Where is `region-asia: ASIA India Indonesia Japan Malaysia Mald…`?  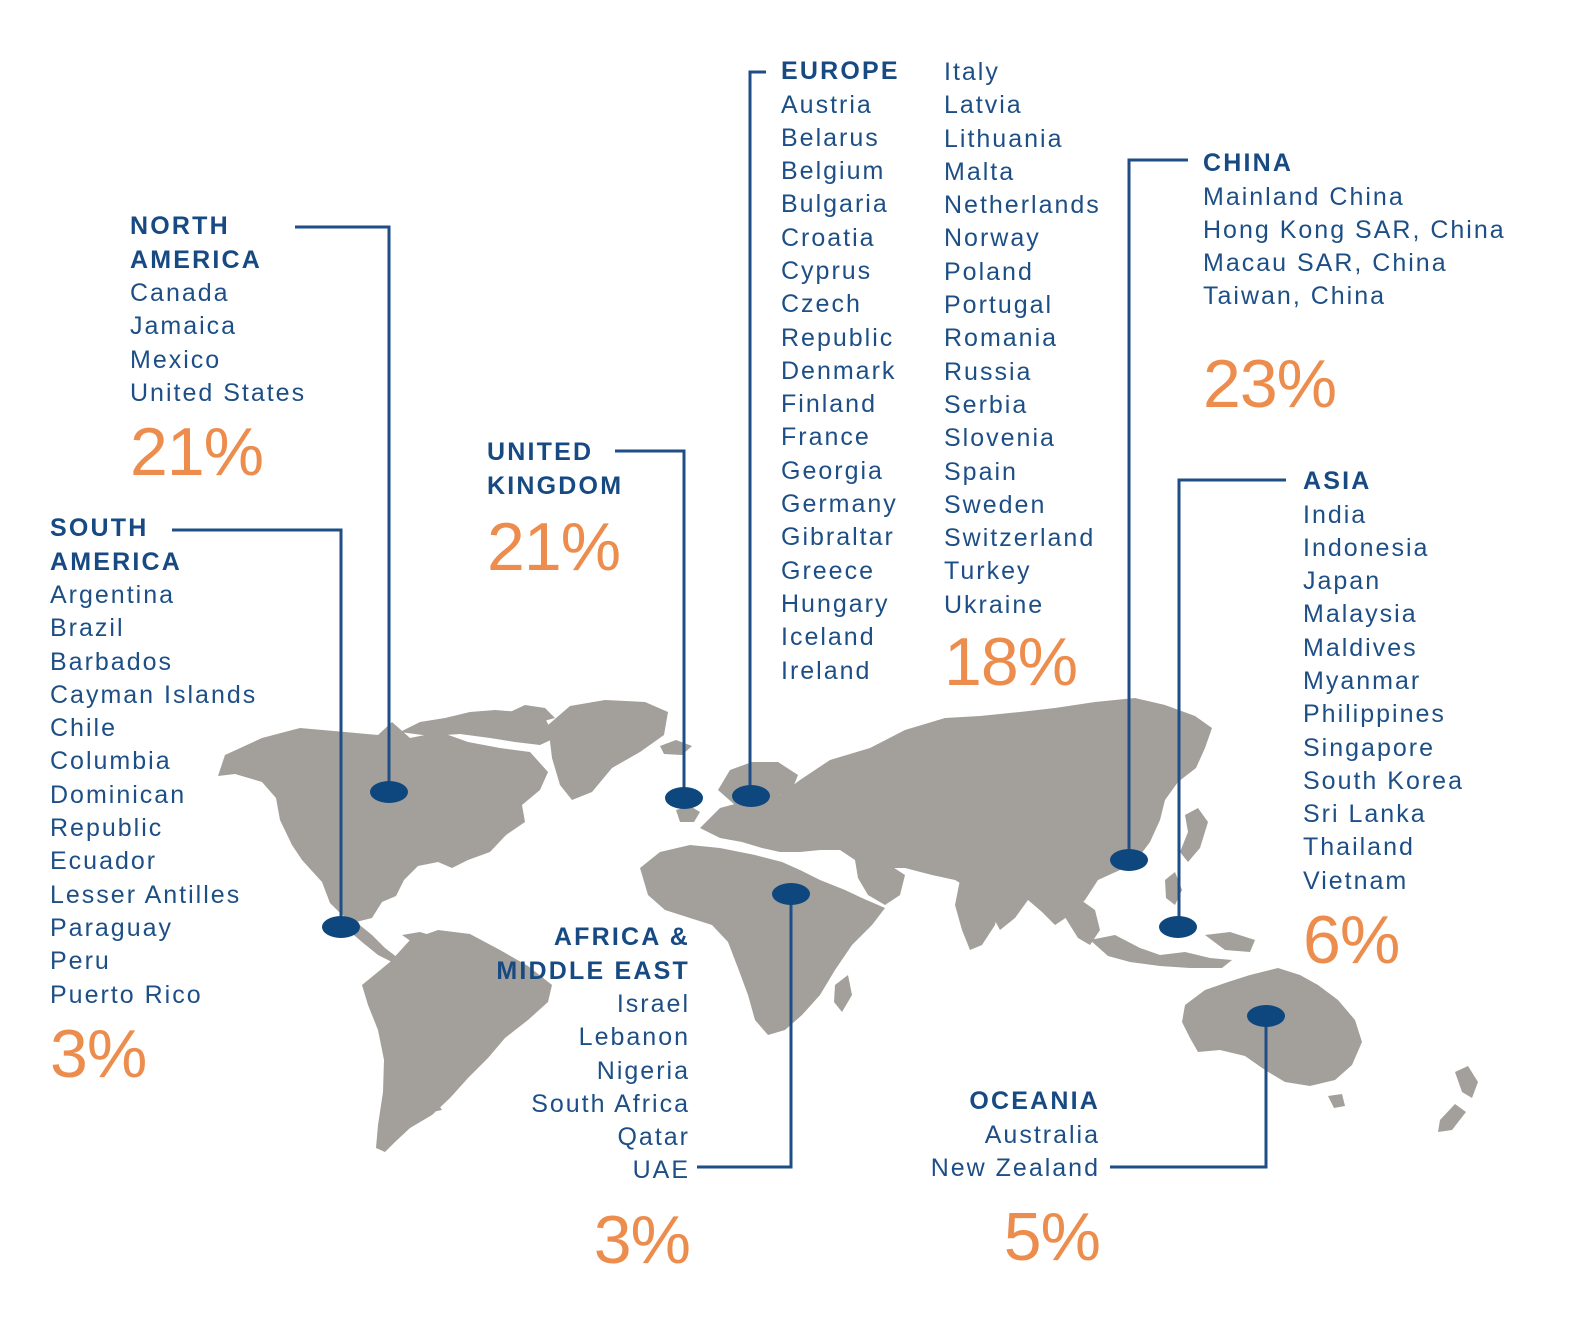 region-asia: ASIA India Indonesia Japan Malaysia Mald… is located at coordinates (1383, 721).